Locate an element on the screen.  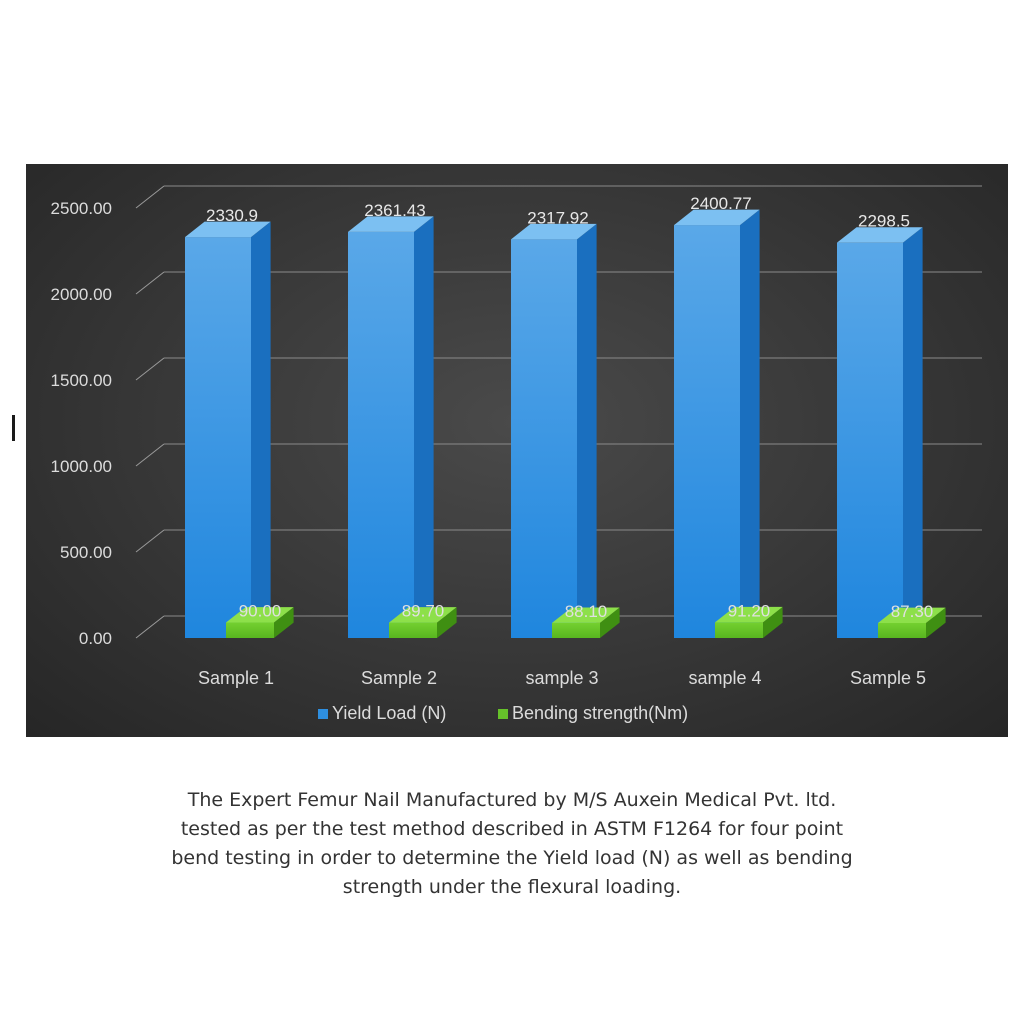
y-axis-ticks: 0.00 500.00 1000.00 1500.00 2000.00 2500.00 is located at coordinates (81, 423).